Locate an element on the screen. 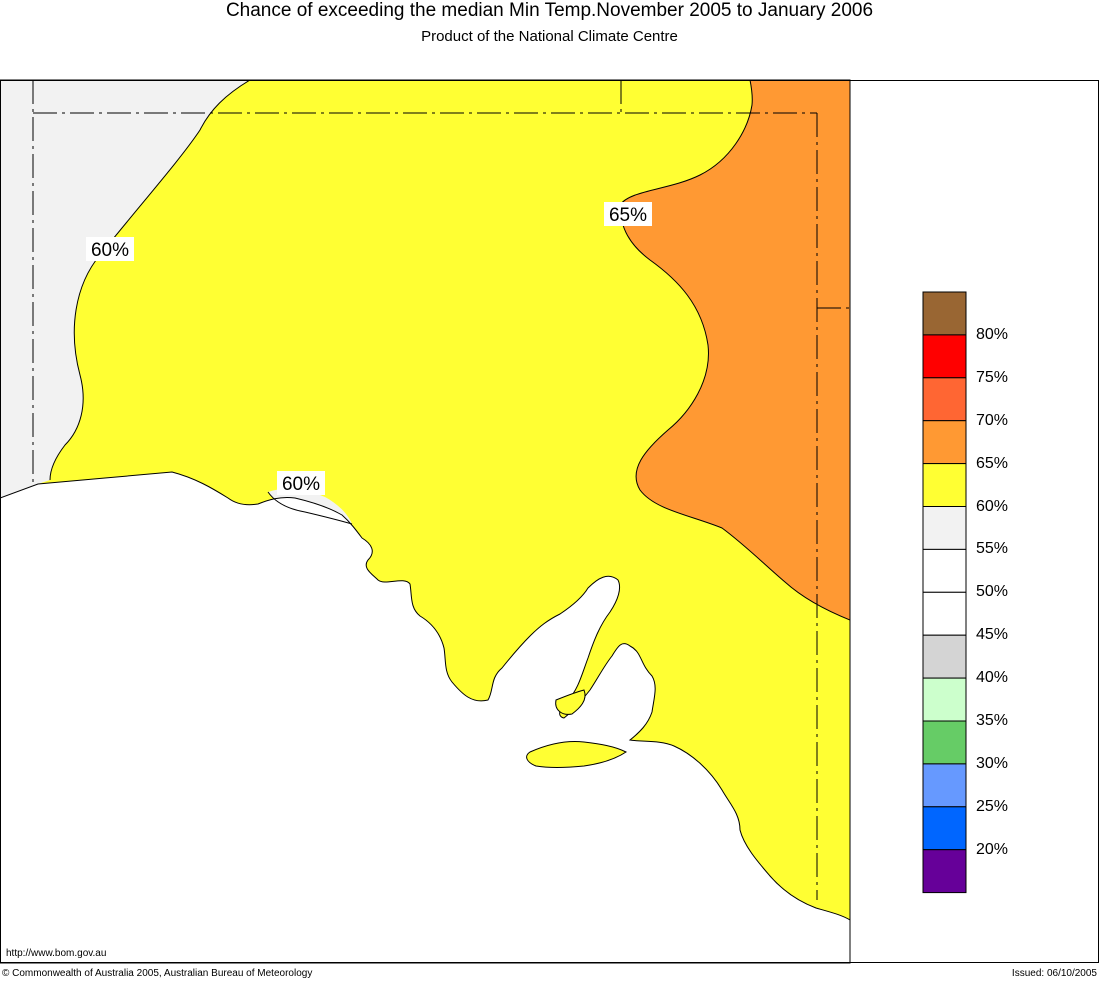  source-url: http://www.bom.gov.au is located at coordinates (56, 953).